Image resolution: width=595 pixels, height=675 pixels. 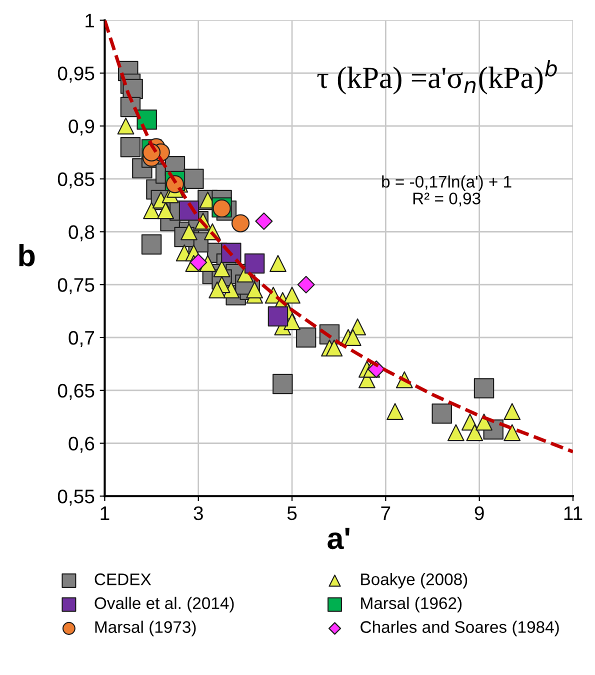 What do you see at coordinates (447, 190) in the screenshot?
I see `annotation: b = -0,17ln(a') + 1 R² = 0,93` at bounding box center [447, 190].